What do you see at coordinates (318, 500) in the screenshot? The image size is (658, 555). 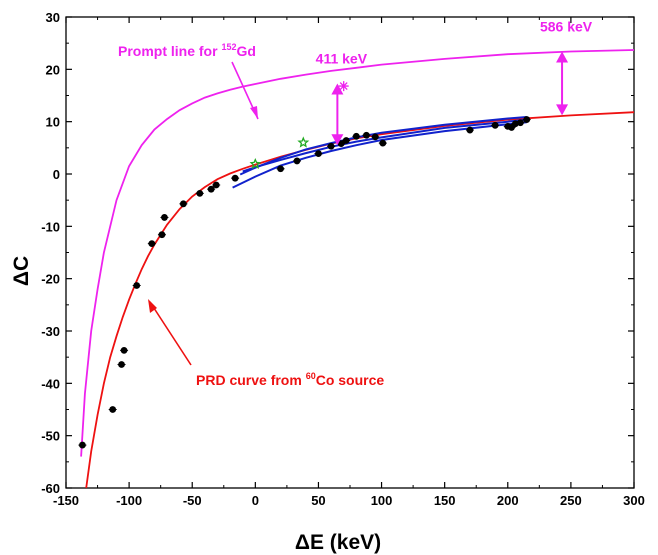 I see `x-tick-label: 50` at bounding box center [318, 500].